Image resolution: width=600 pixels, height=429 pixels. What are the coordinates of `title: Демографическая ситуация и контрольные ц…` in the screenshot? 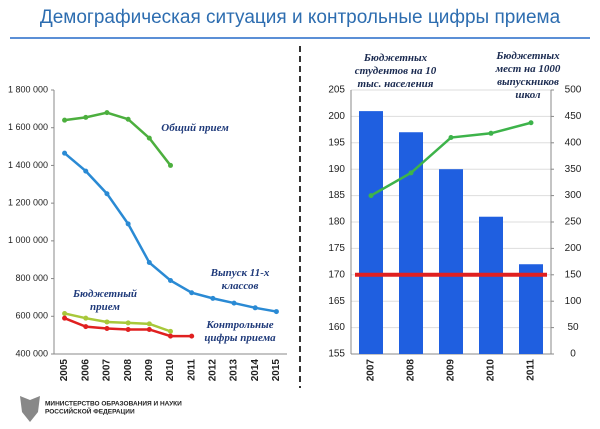 It's located at (300, 17).